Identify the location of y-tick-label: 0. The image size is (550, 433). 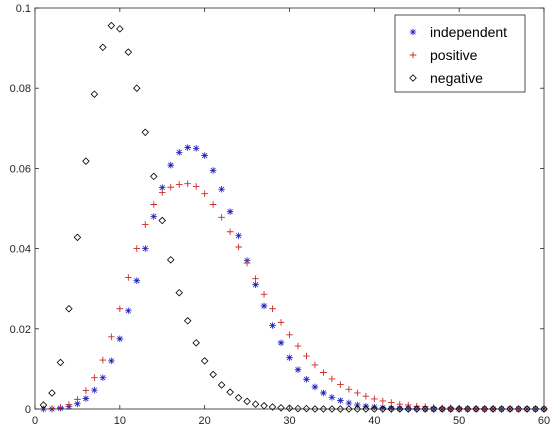
(28, 410).